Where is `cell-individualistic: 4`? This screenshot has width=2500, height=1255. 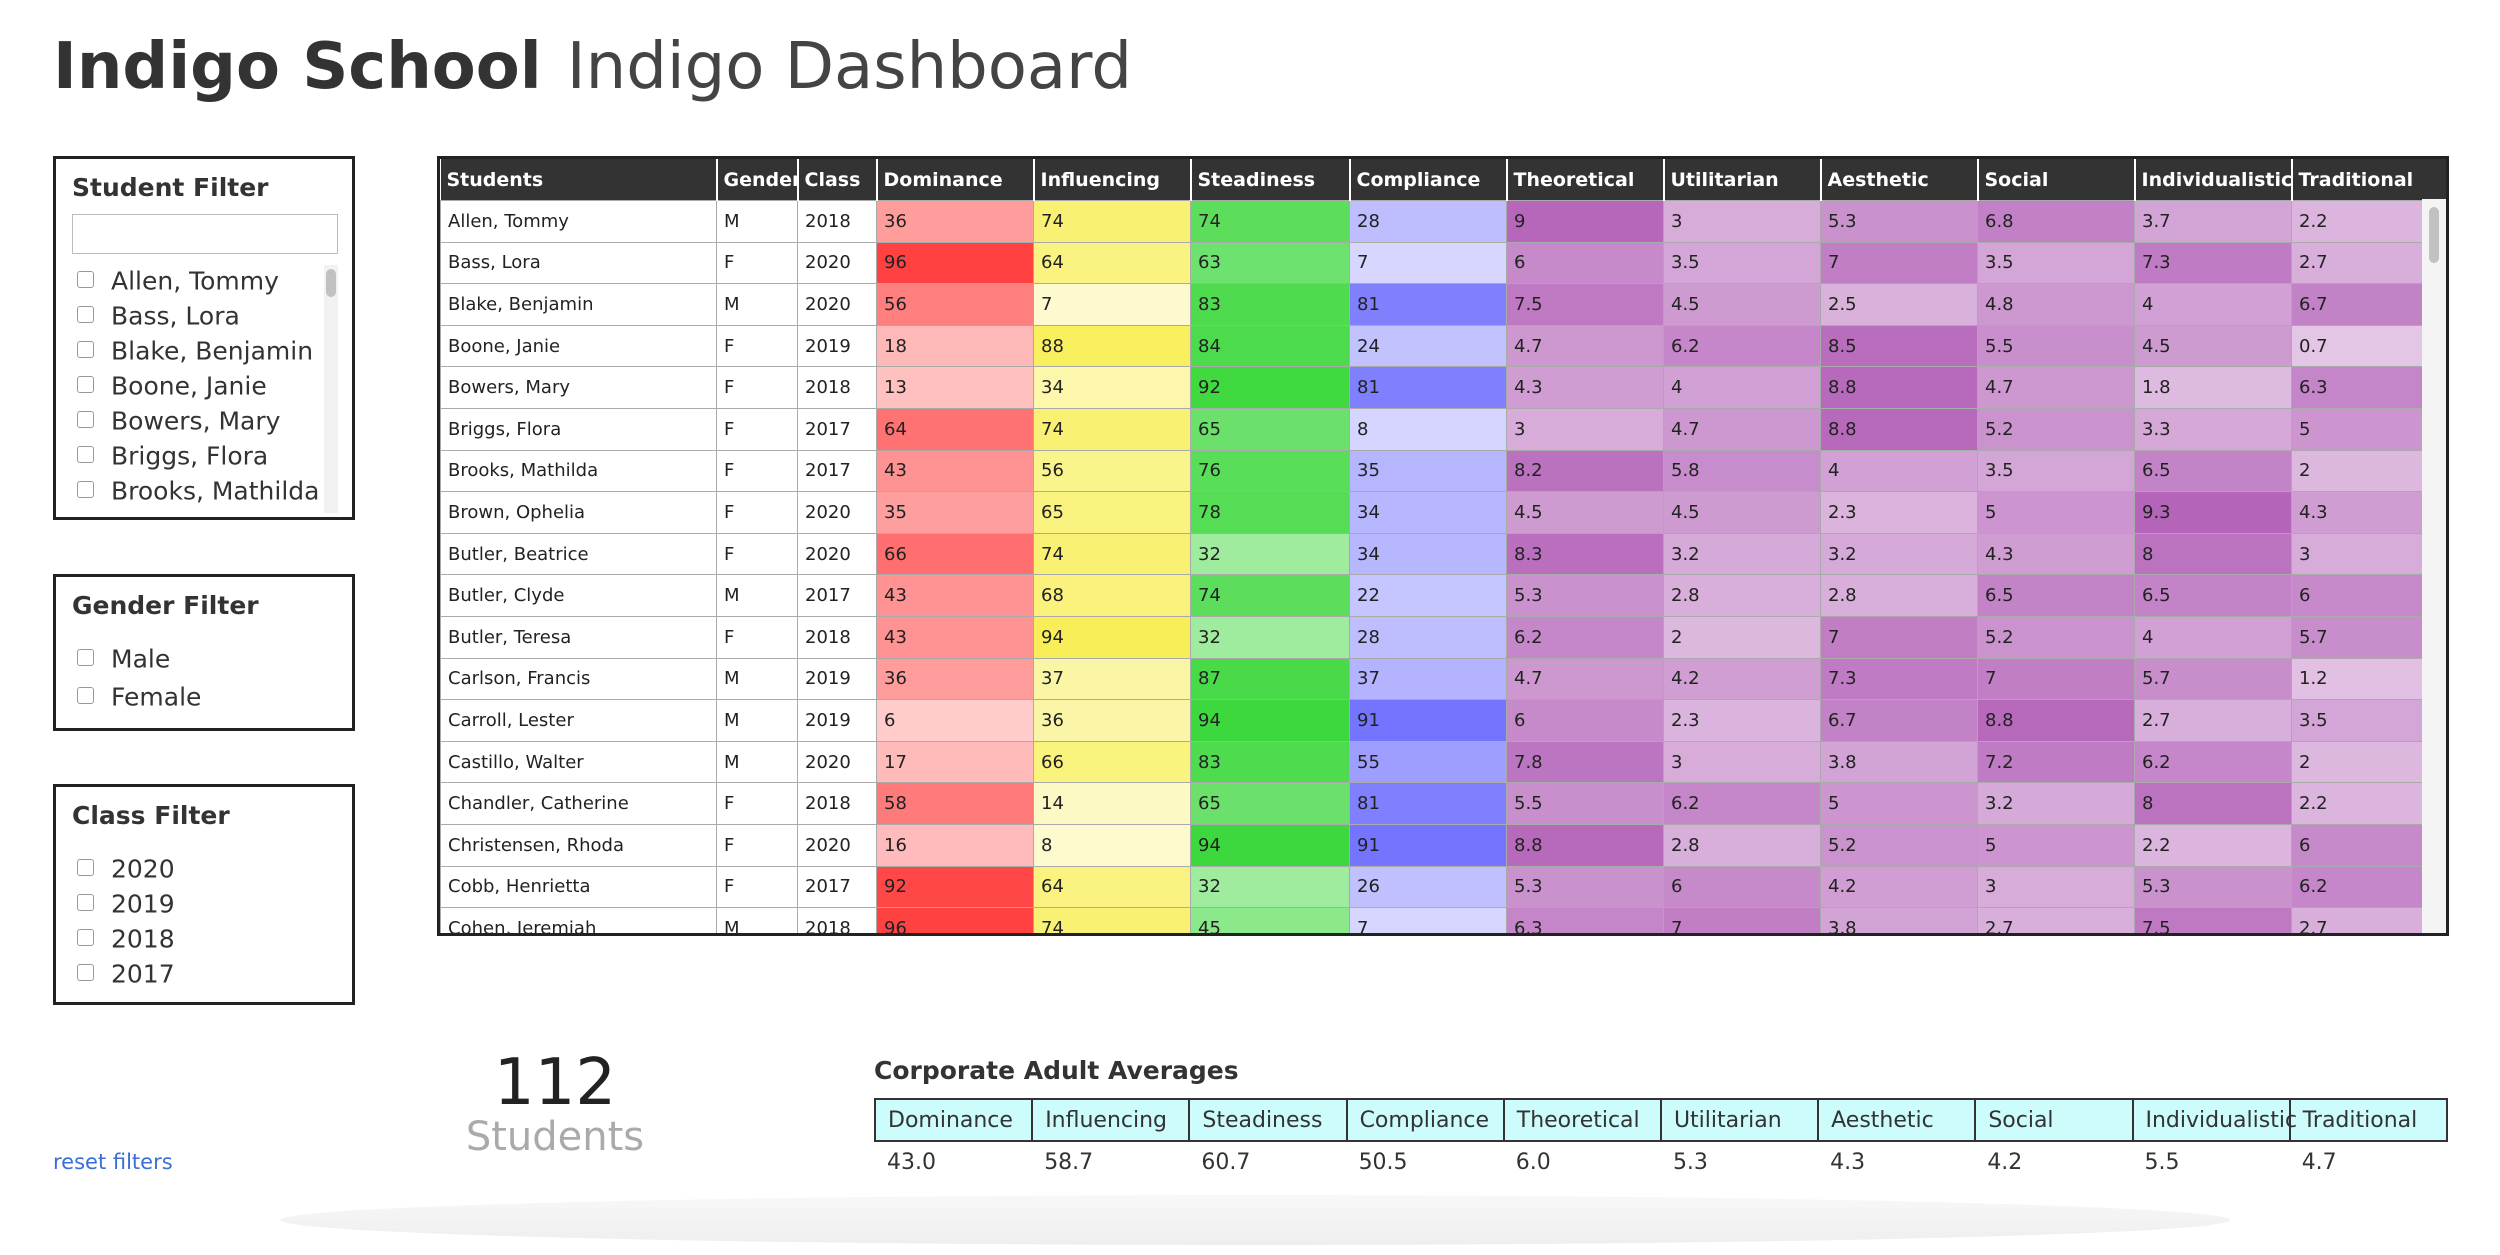
cell-individualistic: 4 is located at coordinates (2213, 304).